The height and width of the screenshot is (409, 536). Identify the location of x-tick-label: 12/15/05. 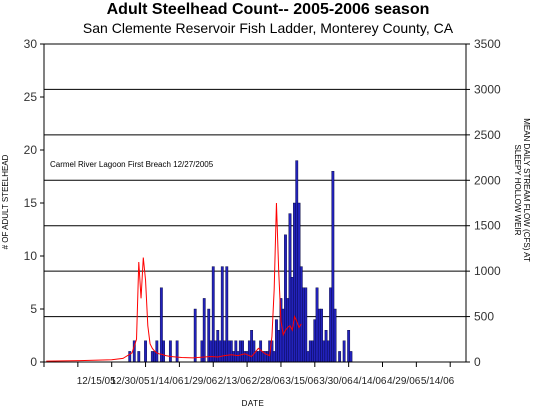
(96, 381).